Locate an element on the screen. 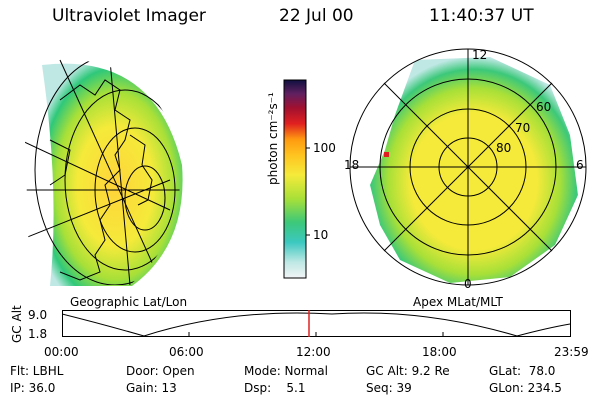 The image size is (600, 400). mode-info: Mode: Normal is located at coordinates (286, 371).